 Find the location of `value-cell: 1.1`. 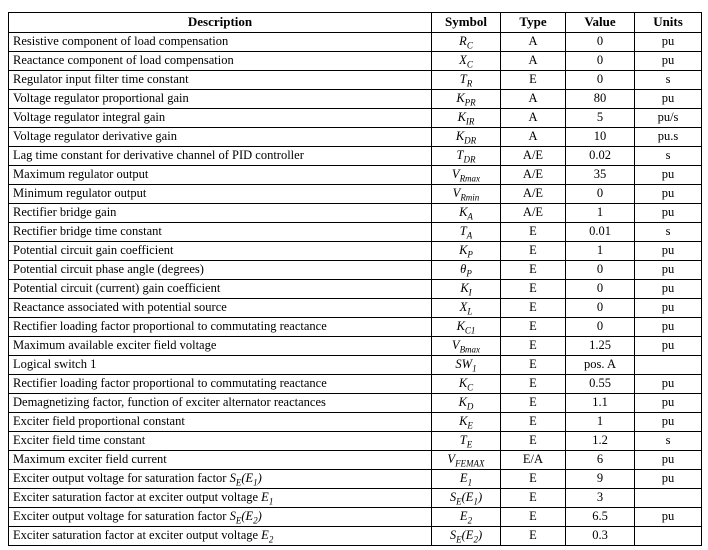

value-cell: 1.1 is located at coordinates (600, 403).